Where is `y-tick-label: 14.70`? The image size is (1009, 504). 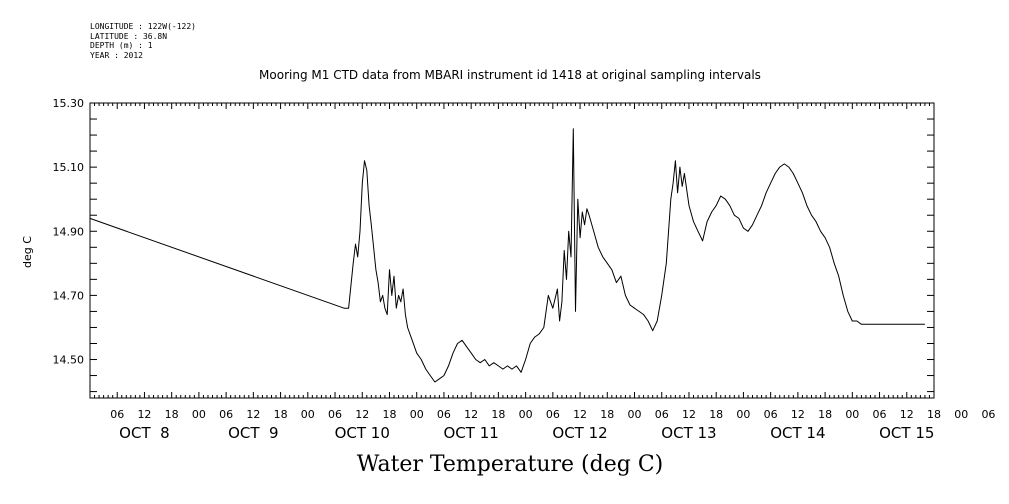
y-tick-label: 14.70 is located at coordinates (69, 295).